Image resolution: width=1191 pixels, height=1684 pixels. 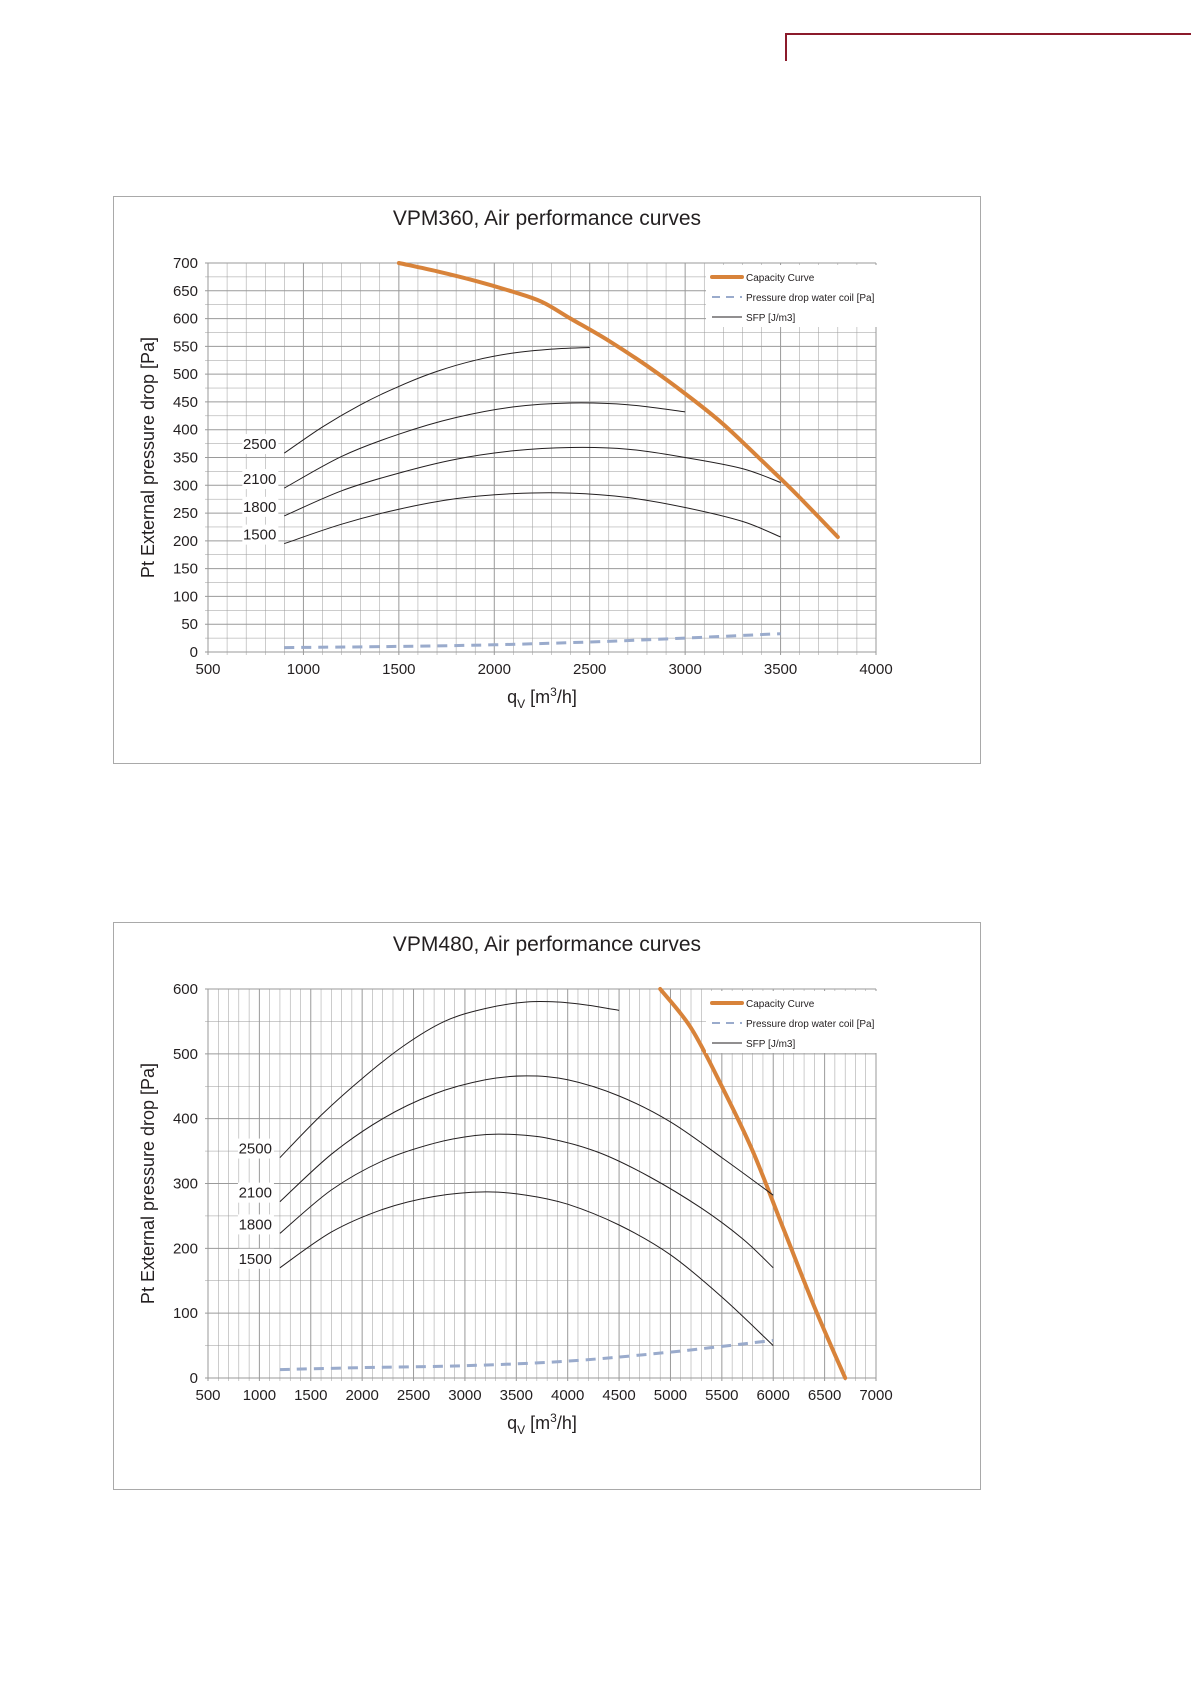 What do you see at coordinates (185, 569) in the screenshot?
I see `y-tick-label: 150` at bounding box center [185, 569].